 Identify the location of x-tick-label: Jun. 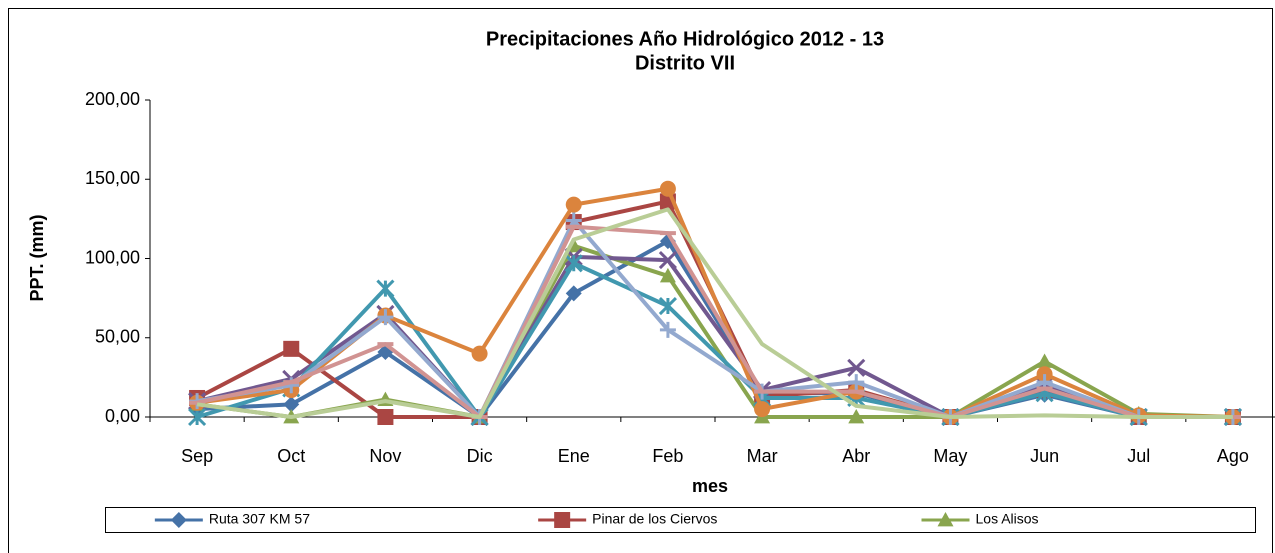
(1044, 456).